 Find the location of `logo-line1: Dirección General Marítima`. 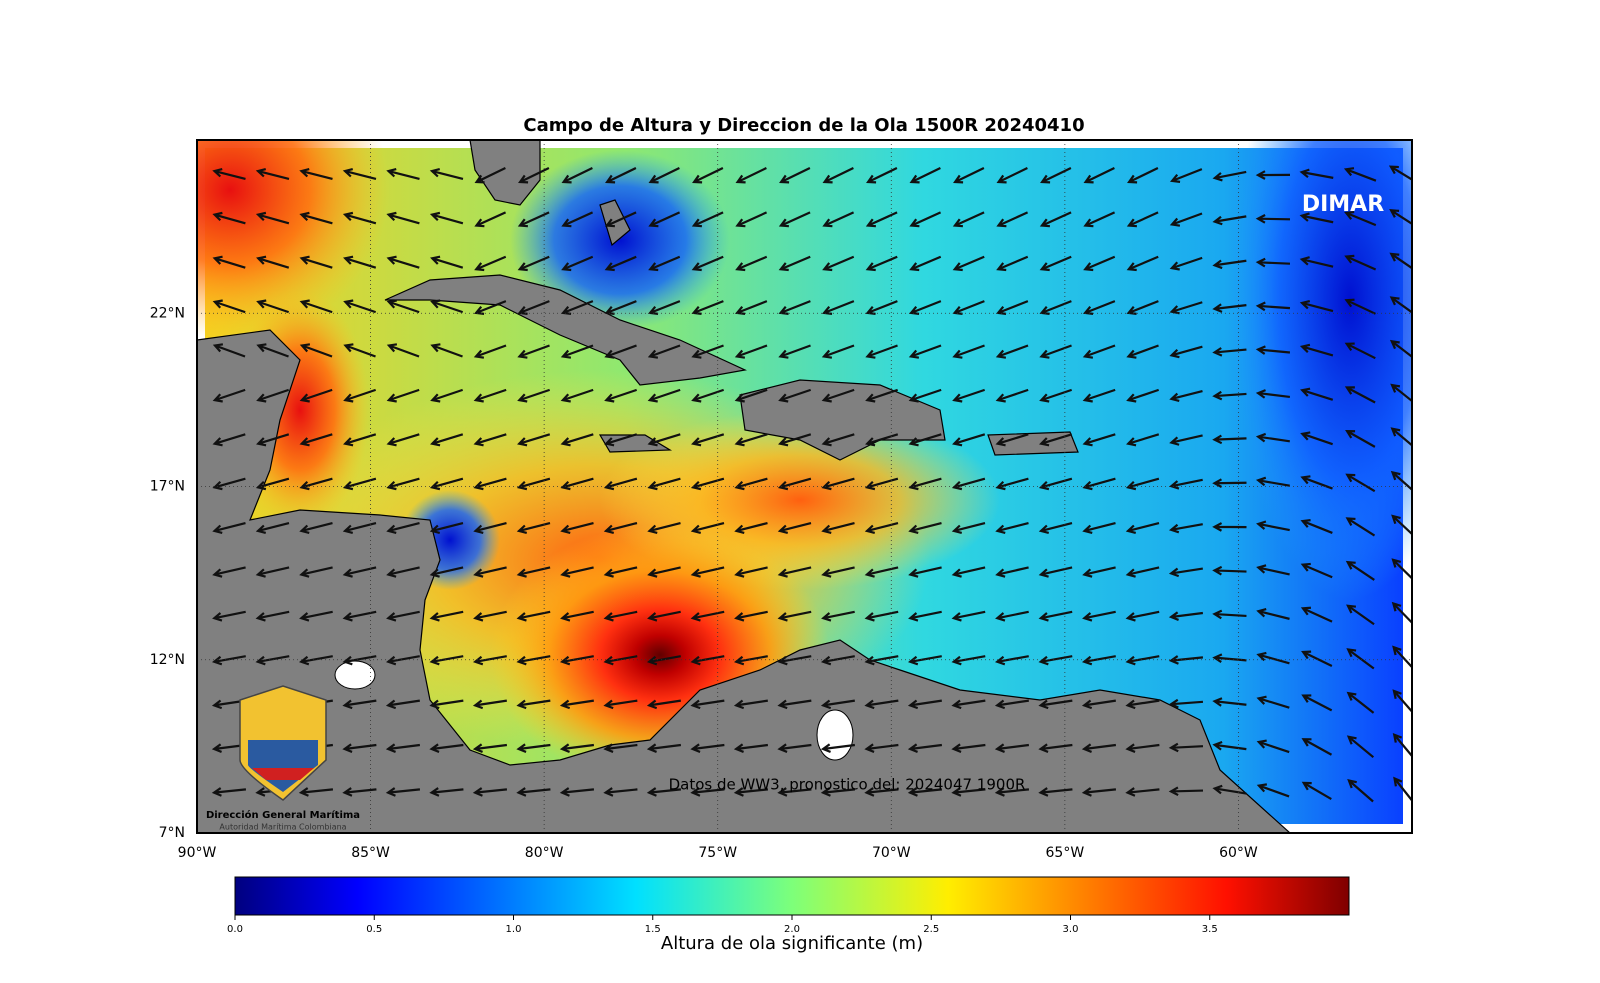

logo-line1: Dirección General Marítima is located at coordinates (283, 815).